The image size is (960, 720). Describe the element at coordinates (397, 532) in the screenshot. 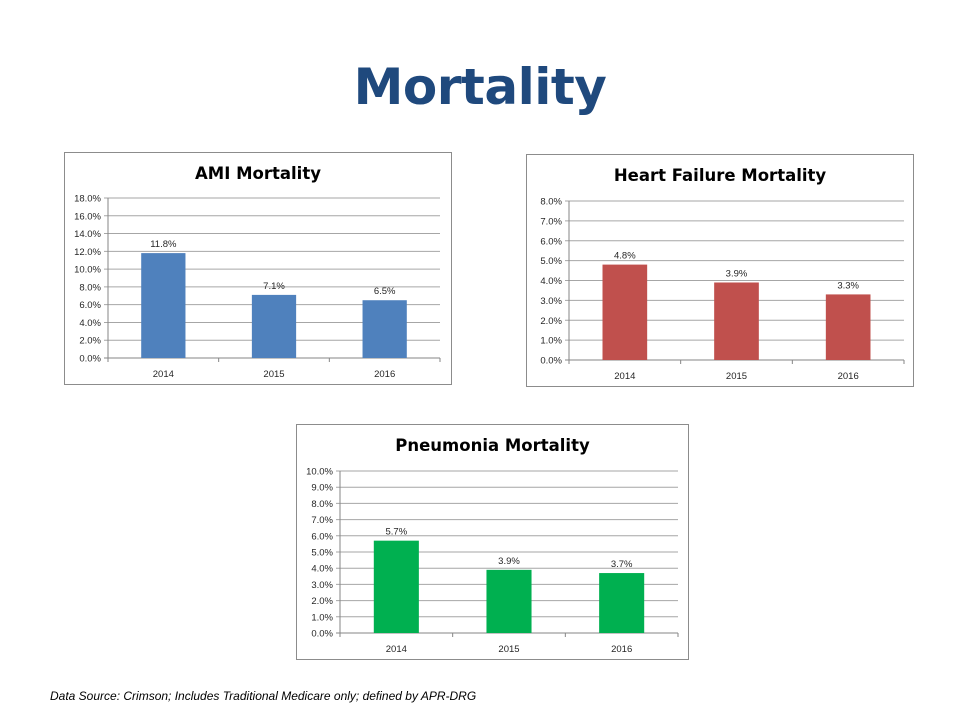

I see `data-label: 5.7%` at that location.